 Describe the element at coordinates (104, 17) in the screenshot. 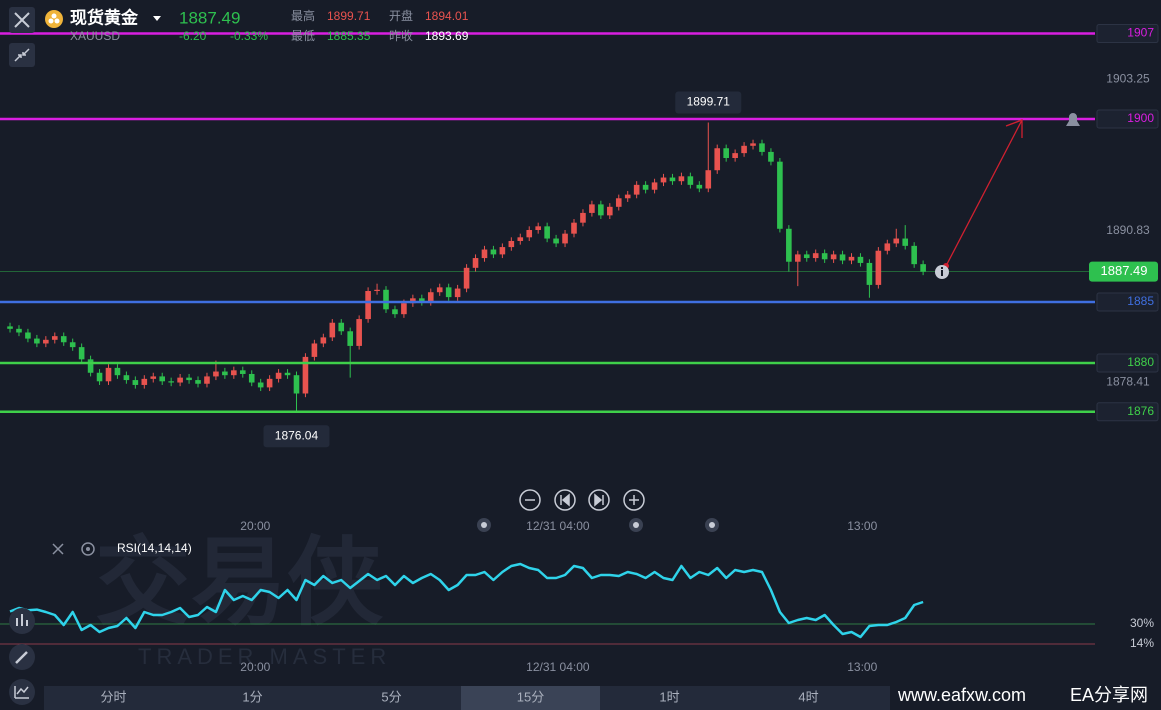

I see `instrument-name: 现货黄金` at that location.